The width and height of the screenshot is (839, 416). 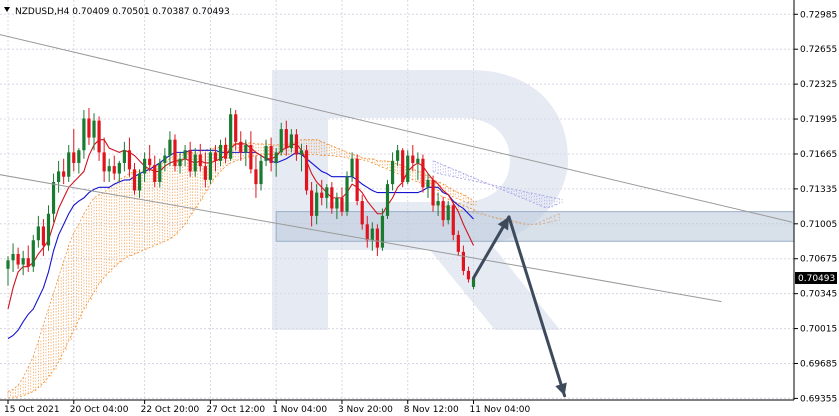 What do you see at coordinates (818, 295) in the screenshot?
I see `price-tick-label: 0.70345` at bounding box center [818, 295].